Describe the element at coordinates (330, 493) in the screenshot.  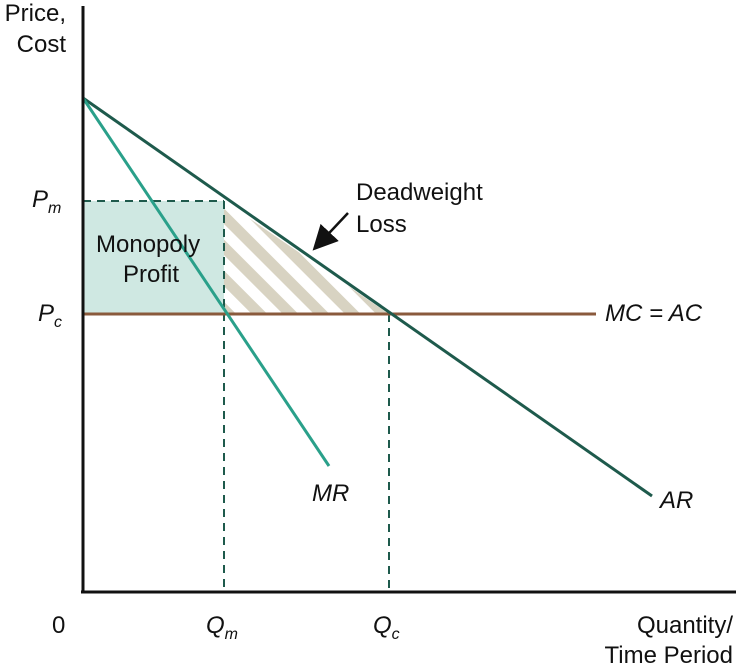
I see `mr-curve-label: MR` at that location.